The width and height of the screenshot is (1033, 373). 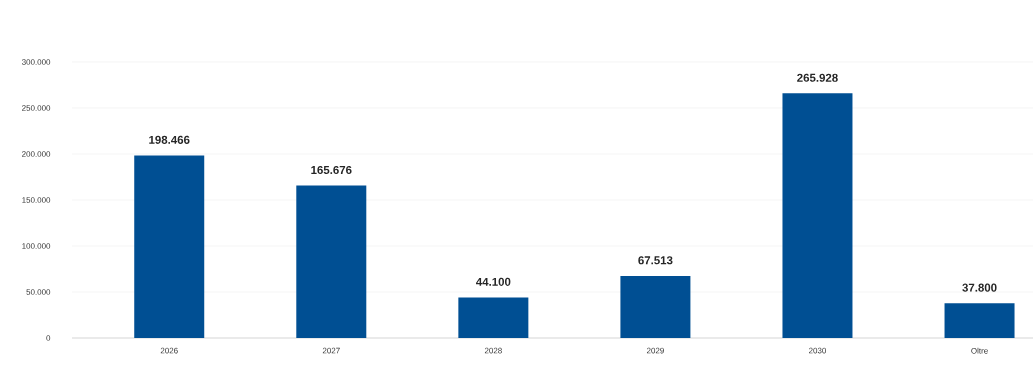 What do you see at coordinates (655, 260) in the screenshot?
I see `data-label: 67.513` at bounding box center [655, 260].